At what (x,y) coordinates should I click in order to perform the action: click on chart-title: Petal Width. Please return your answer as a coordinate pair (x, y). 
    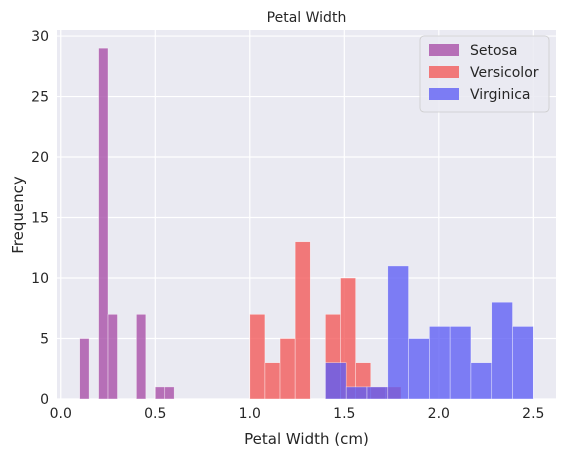
    Looking at the image, I should click on (307, 18).